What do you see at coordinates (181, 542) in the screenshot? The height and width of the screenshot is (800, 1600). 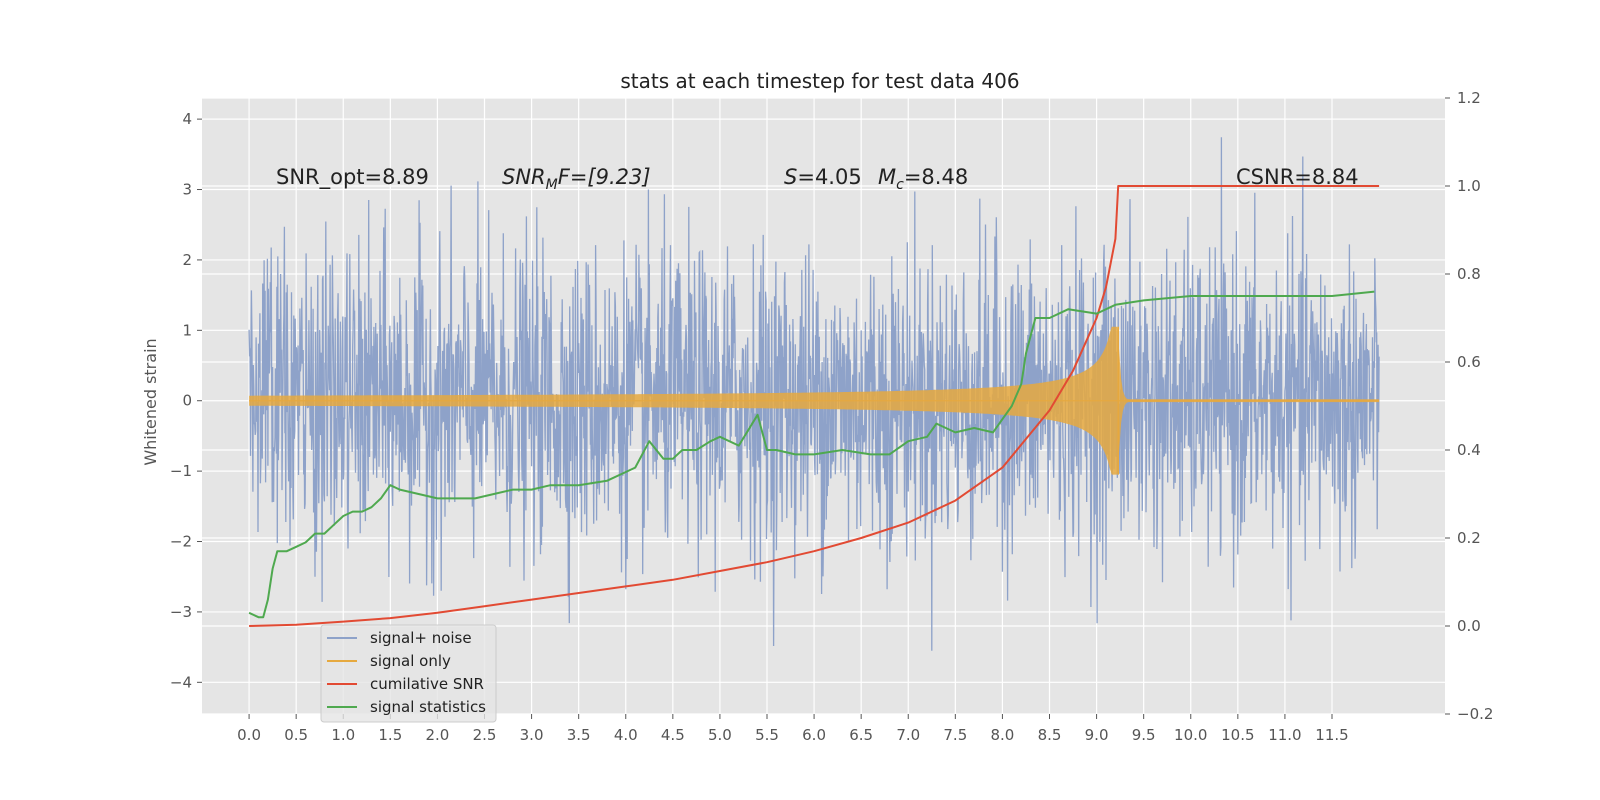 I see `y-tick-label: −2` at bounding box center [181, 542].